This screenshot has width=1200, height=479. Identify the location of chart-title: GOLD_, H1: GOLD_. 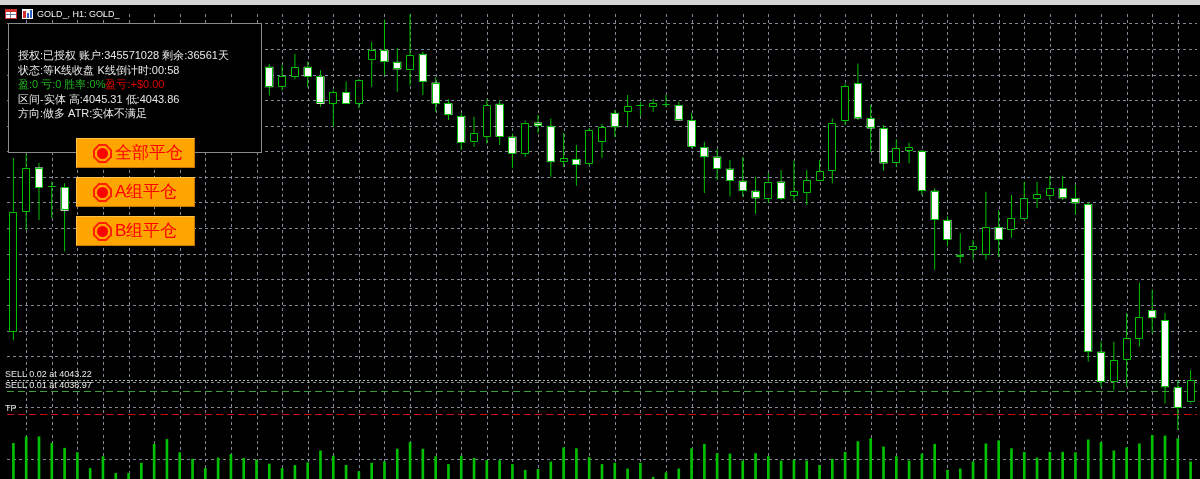
(78, 14).